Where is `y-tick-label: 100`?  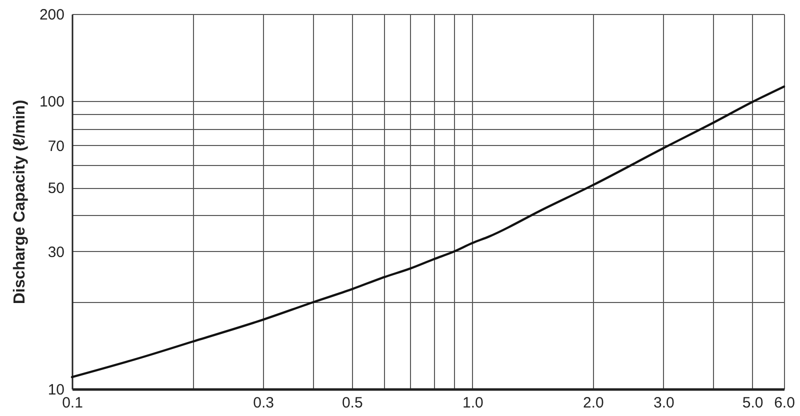
y-tick-label: 100 is located at coordinates (51, 101).